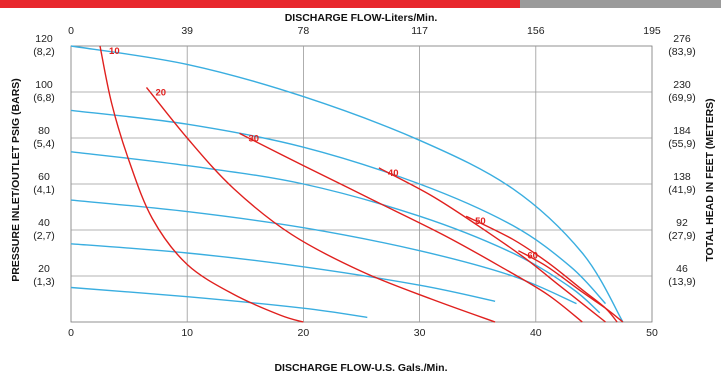  What do you see at coordinates (682, 85) in the screenshot?
I see `y-right-feet-label: 230` at bounding box center [682, 85].